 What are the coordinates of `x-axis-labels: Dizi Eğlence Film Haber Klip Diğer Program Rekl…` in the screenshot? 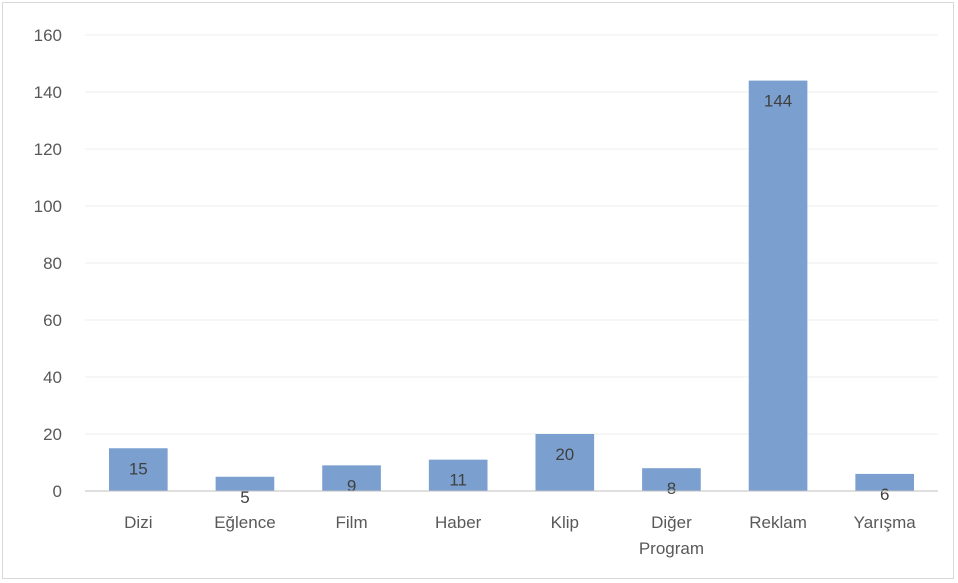 It's located at (520, 535).